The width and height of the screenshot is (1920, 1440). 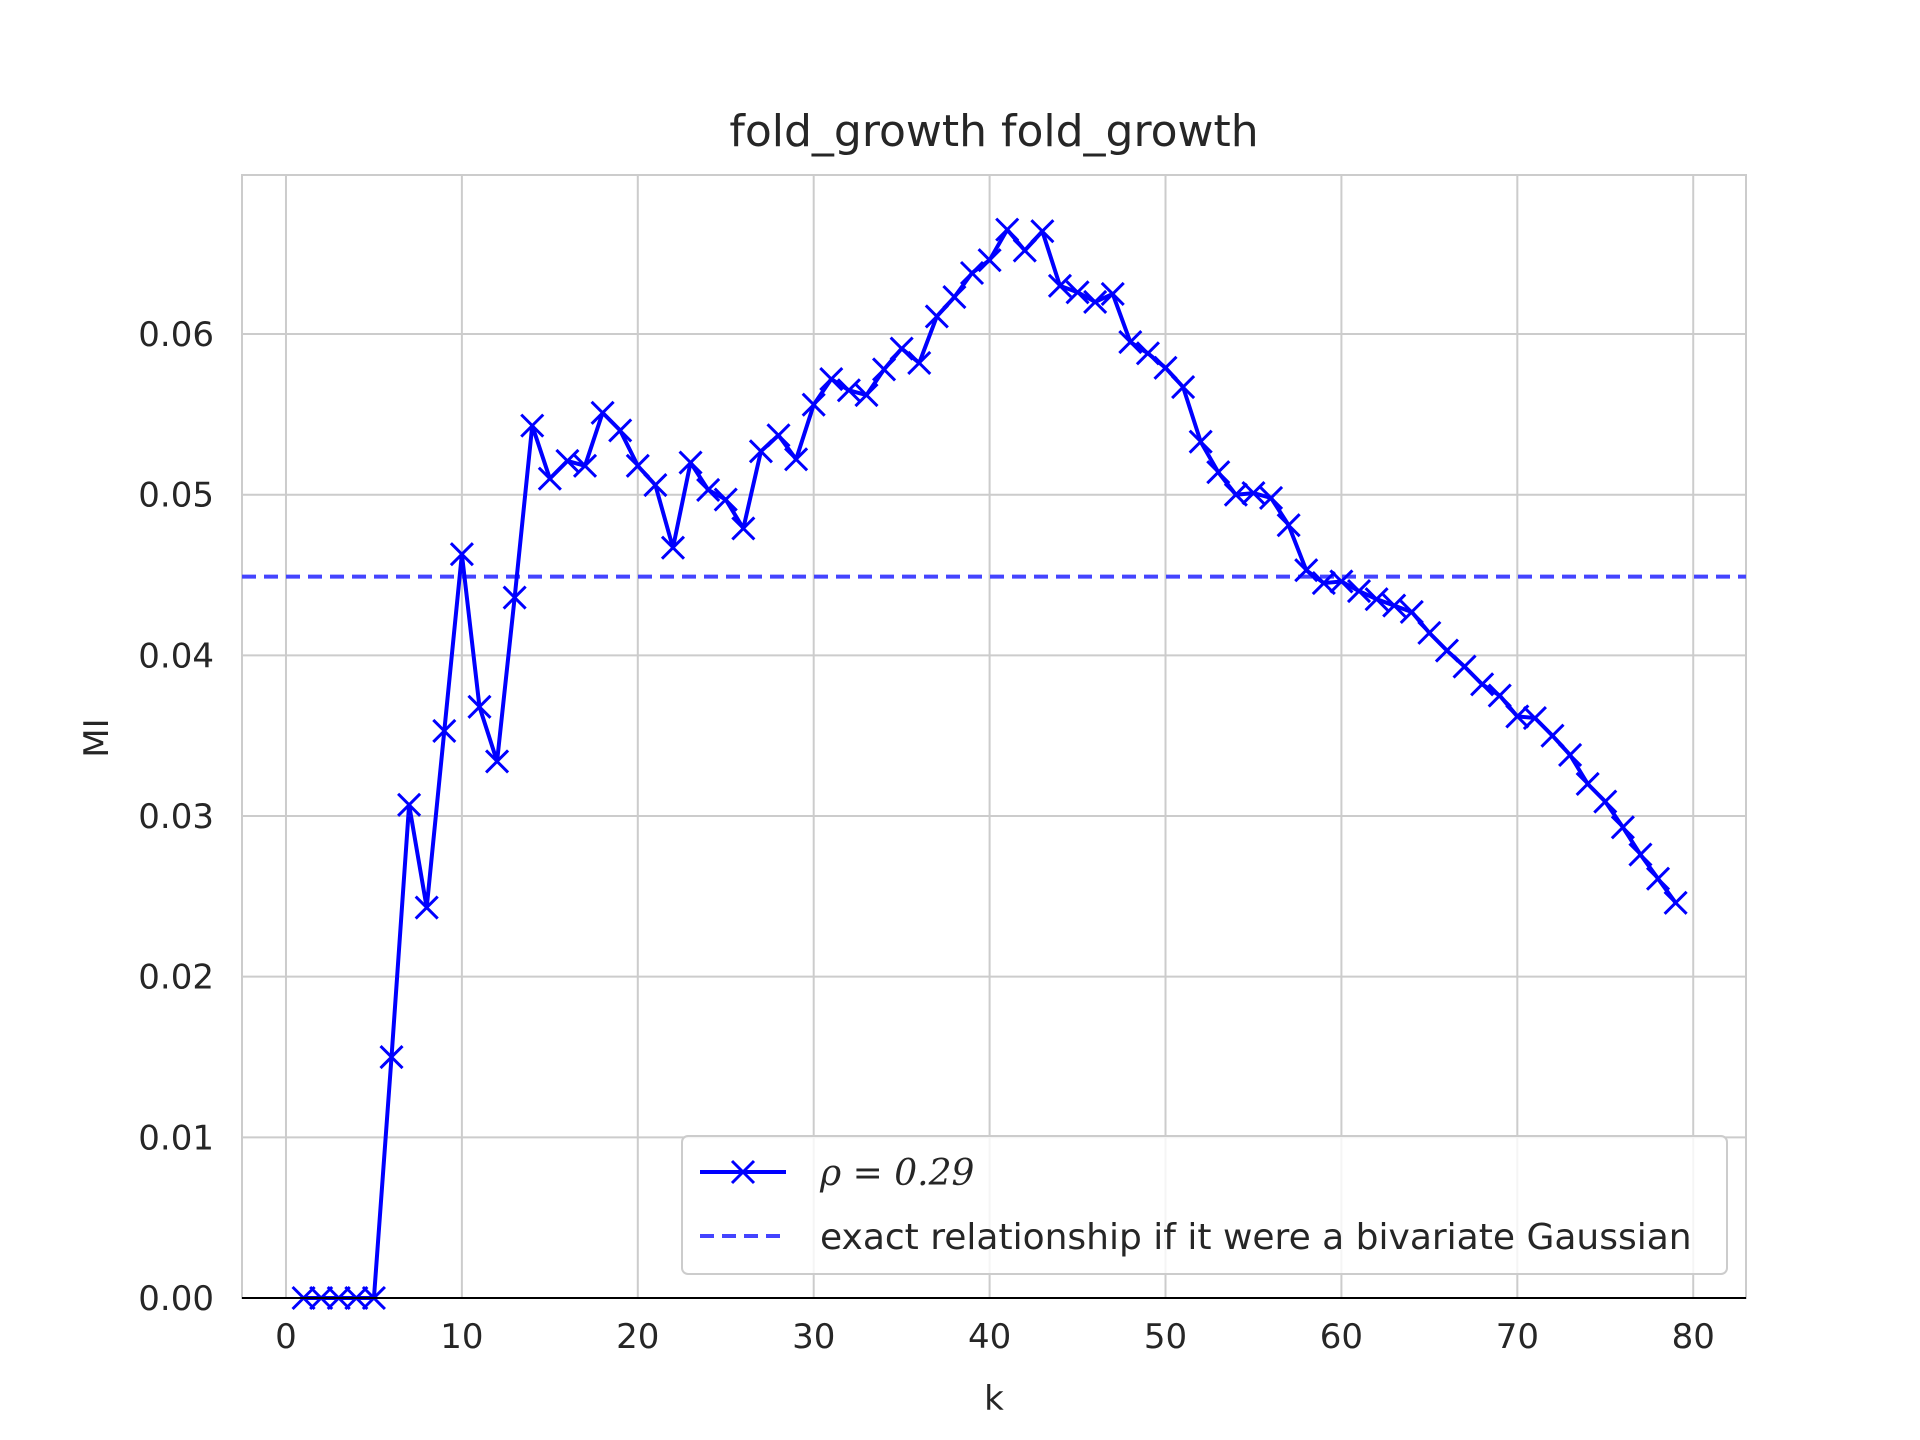 What do you see at coordinates (176, 1138) in the screenshot?
I see `y-tick-label: 0.01` at bounding box center [176, 1138].